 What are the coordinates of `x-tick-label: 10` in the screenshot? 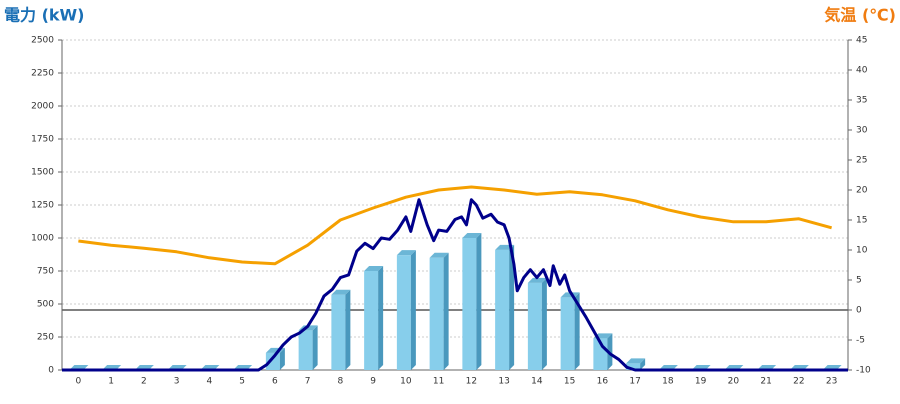 It's located at (406, 382).